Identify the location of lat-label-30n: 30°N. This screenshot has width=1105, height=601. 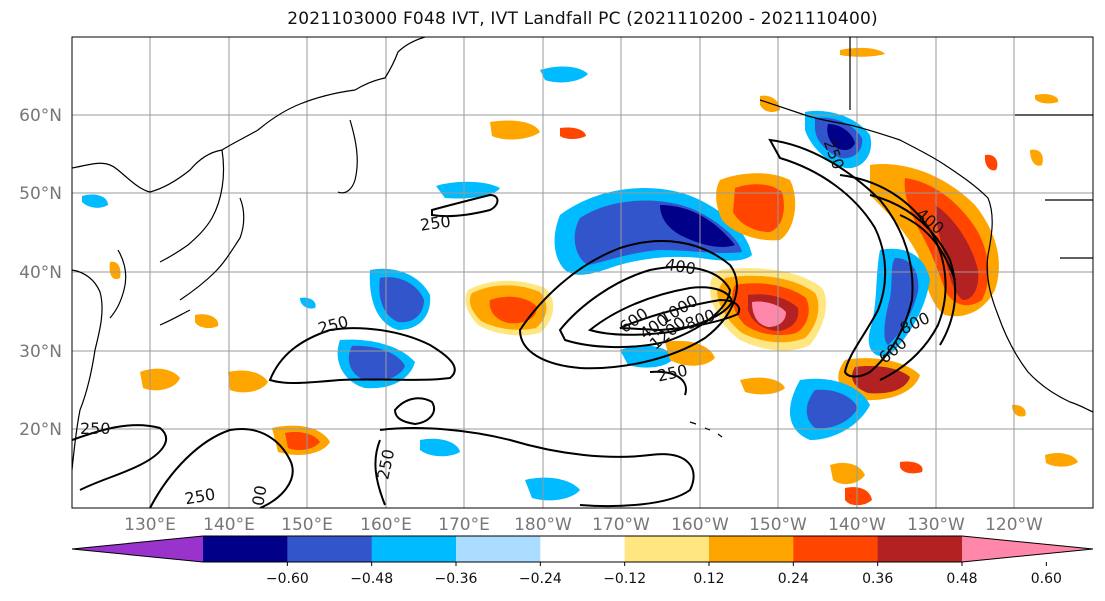
(40, 352).